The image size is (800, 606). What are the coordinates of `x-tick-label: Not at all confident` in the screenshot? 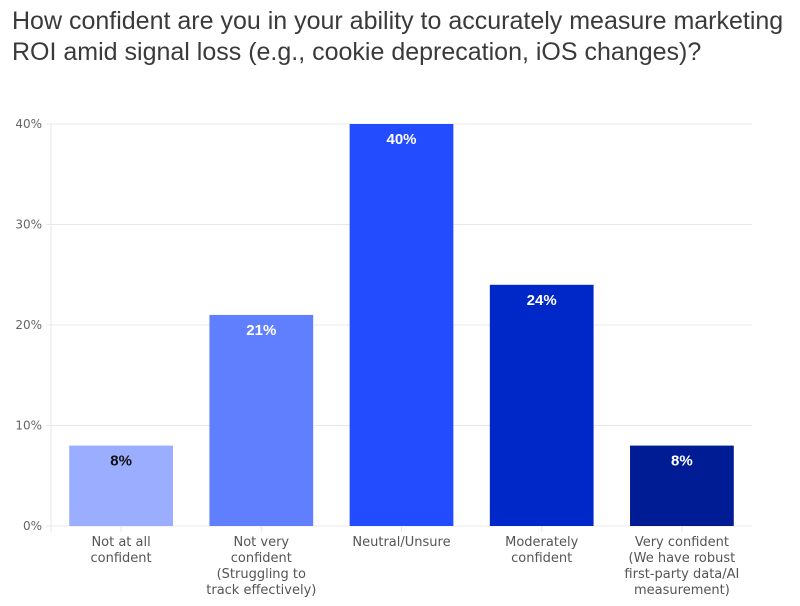 It's located at (121, 550).